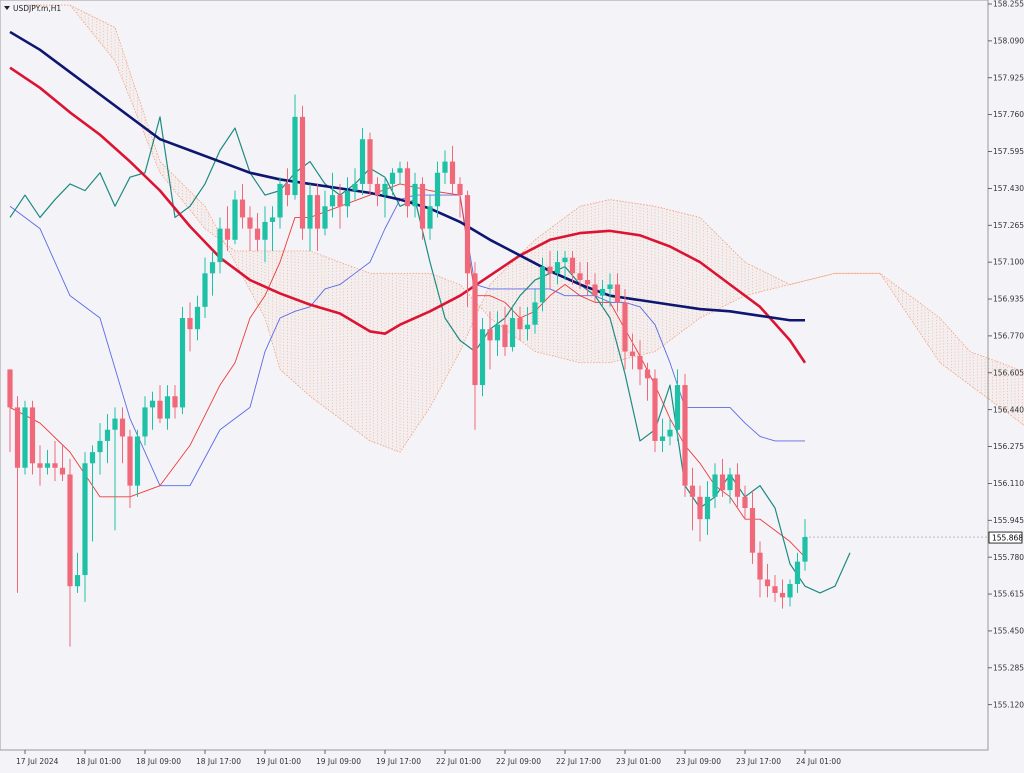 This screenshot has width=1024, height=773. What do you see at coordinates (37, 761) in the screenshot?
I see `x-tick-label: 17 Jul 2024` at bounding box center [37, 761].